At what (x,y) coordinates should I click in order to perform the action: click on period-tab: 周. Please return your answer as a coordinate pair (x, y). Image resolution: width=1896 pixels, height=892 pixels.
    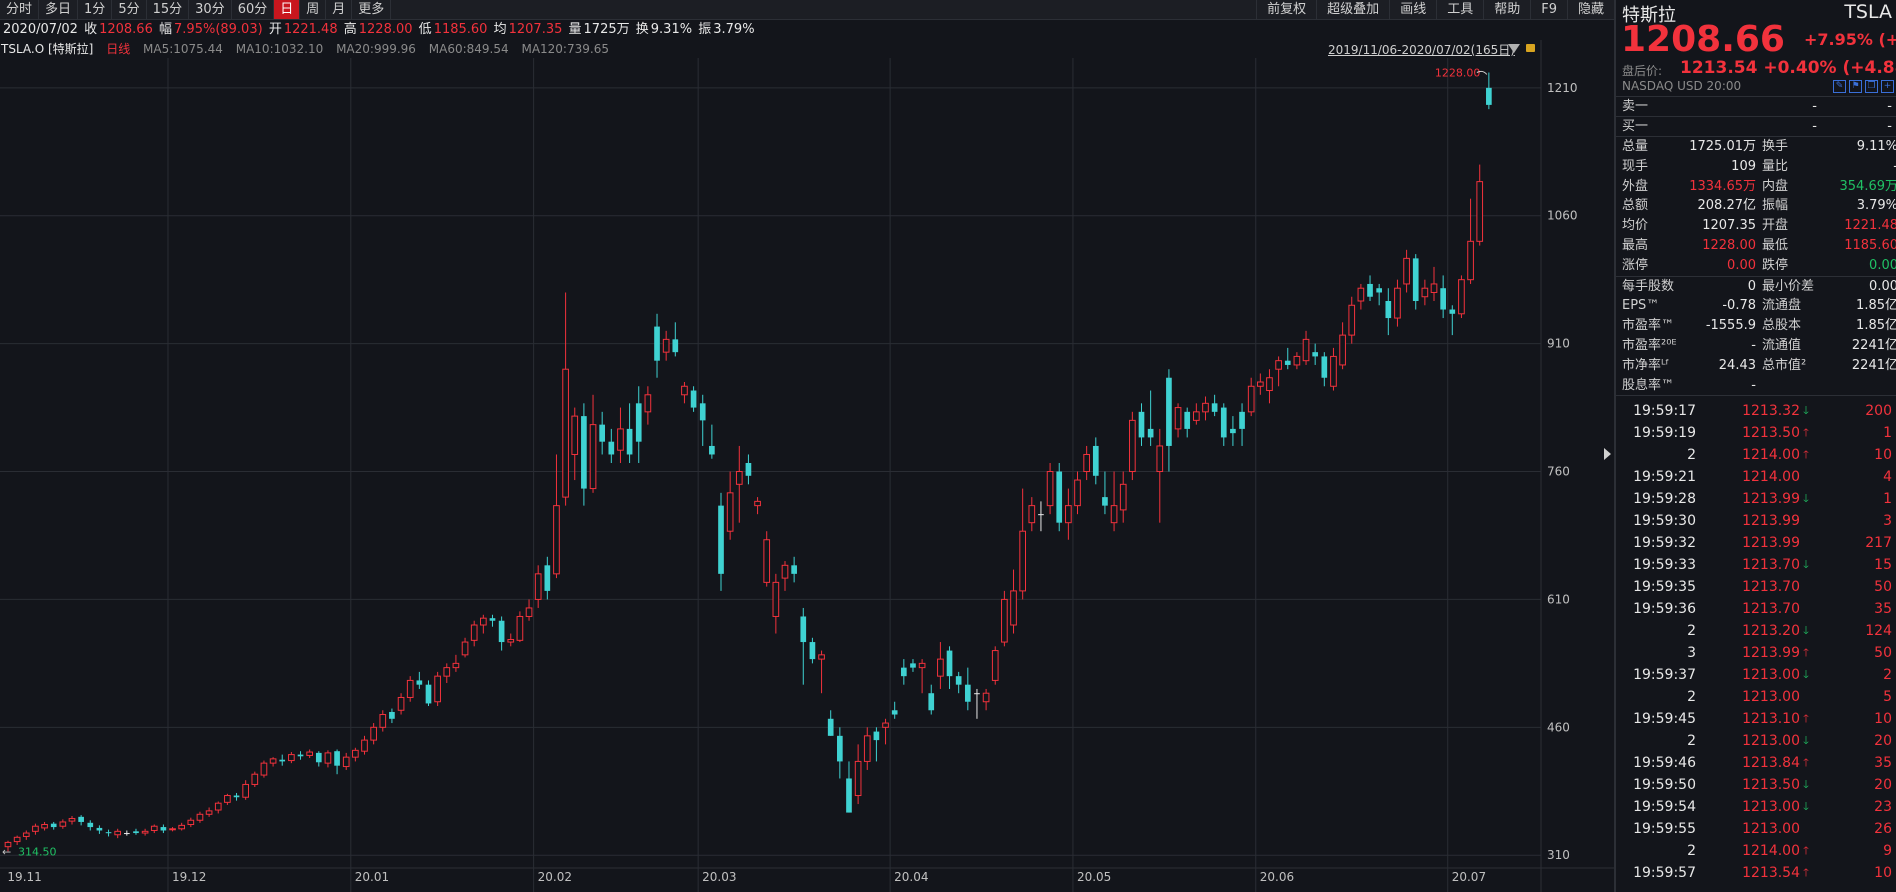
    Looking at the image, I should click on (313, 9).